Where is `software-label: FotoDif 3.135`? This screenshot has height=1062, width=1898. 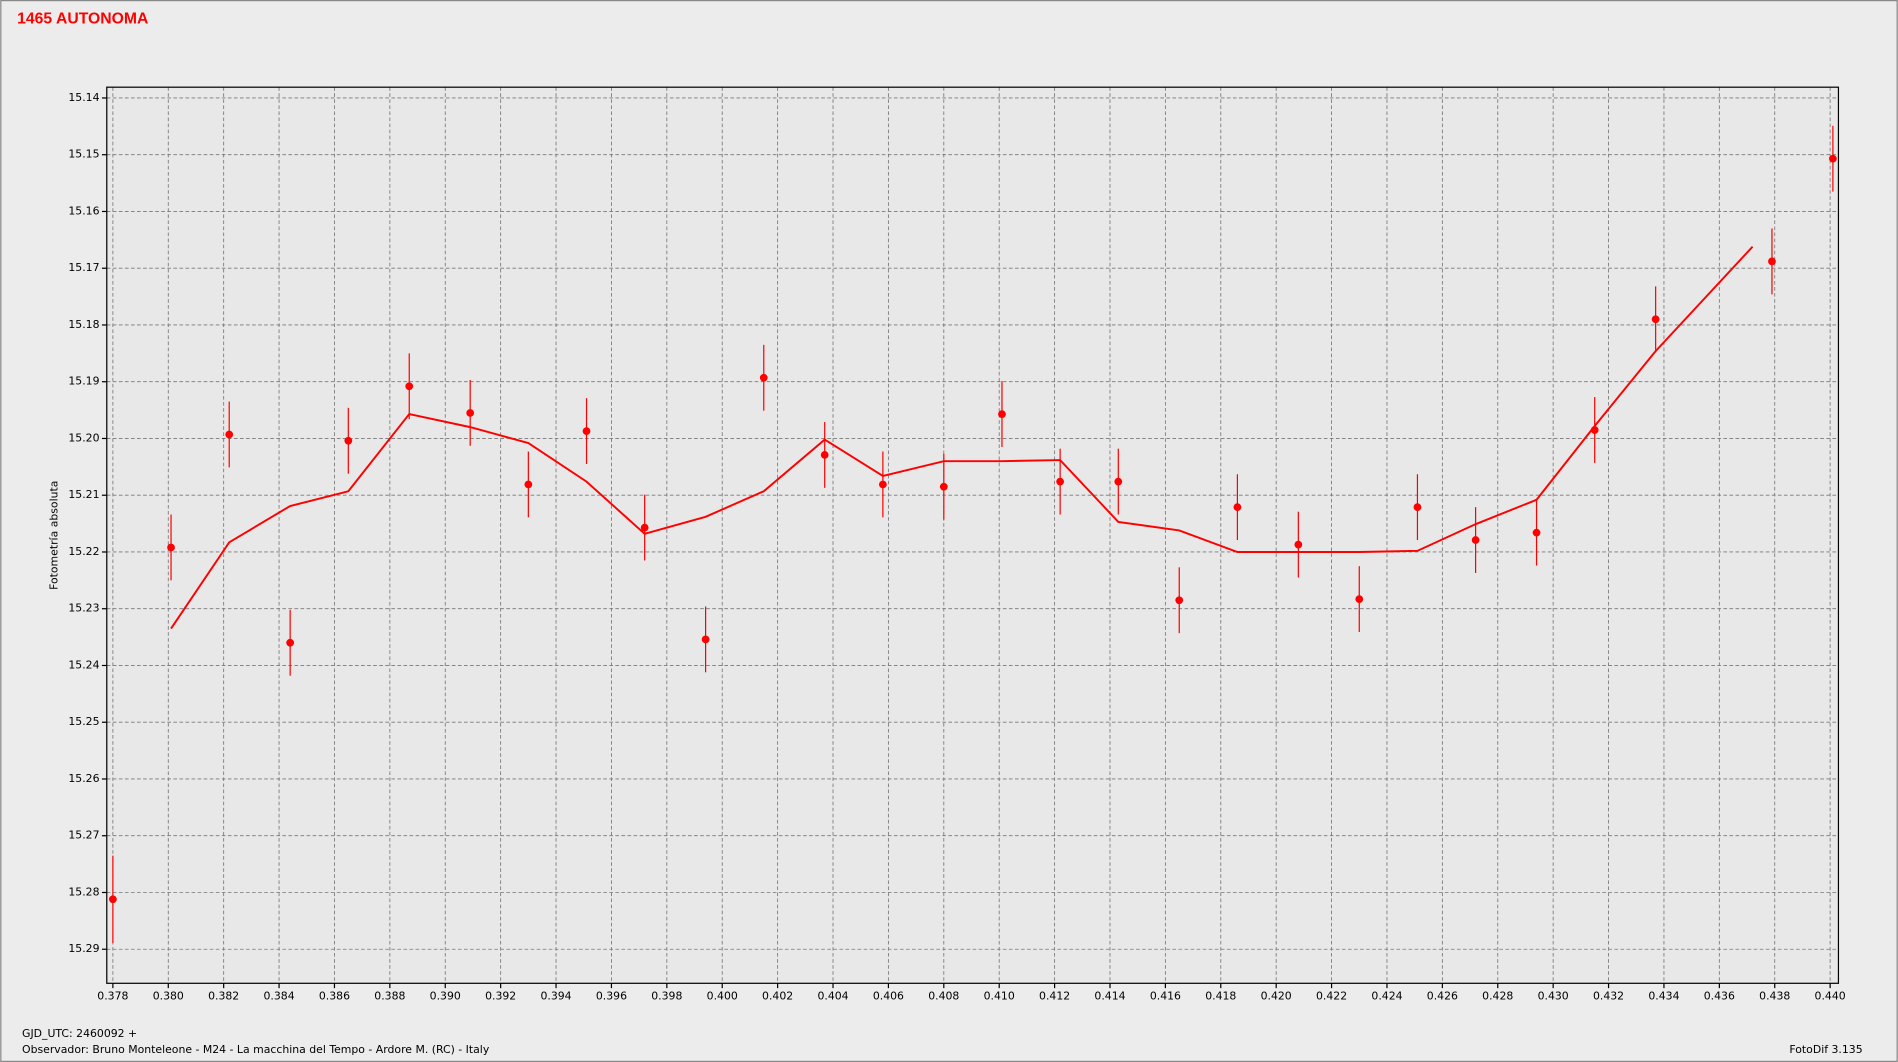
software-label: FotoDif 3.135 is located at coordinates (1825, 1049).